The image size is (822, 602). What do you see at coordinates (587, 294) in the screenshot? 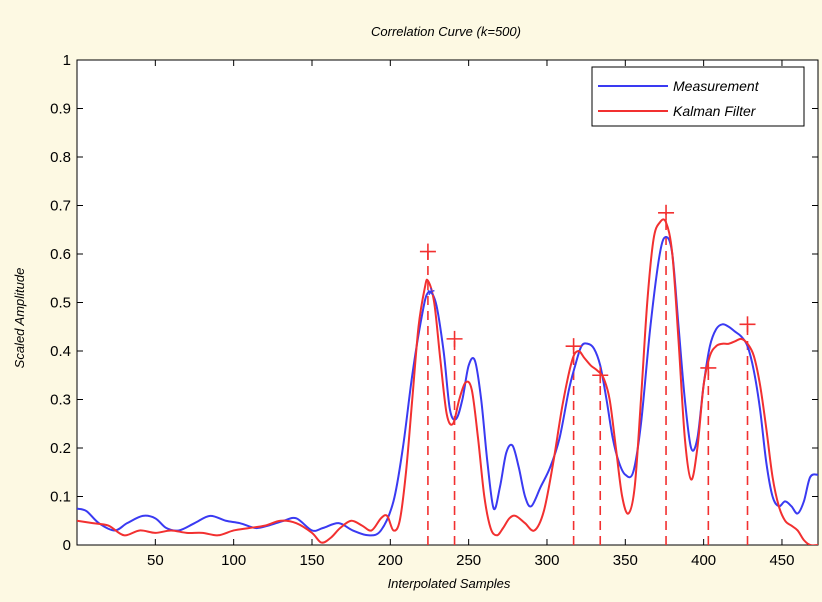
I see `peak-marker-layer: *` at bounding box center [587, 294].